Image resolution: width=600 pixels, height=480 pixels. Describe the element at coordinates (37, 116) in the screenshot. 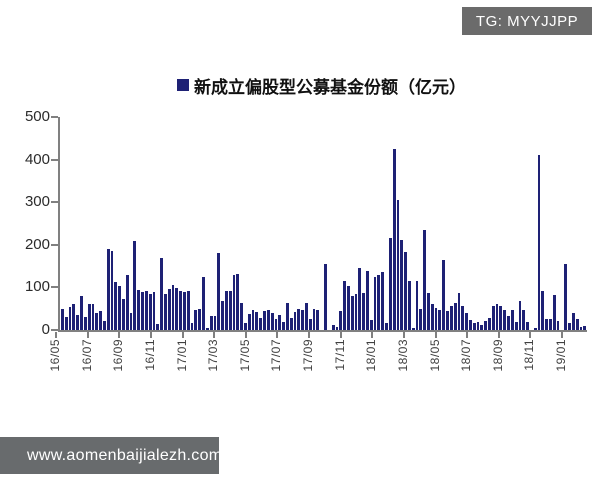

I see `y-axis-label: 500` at that location.